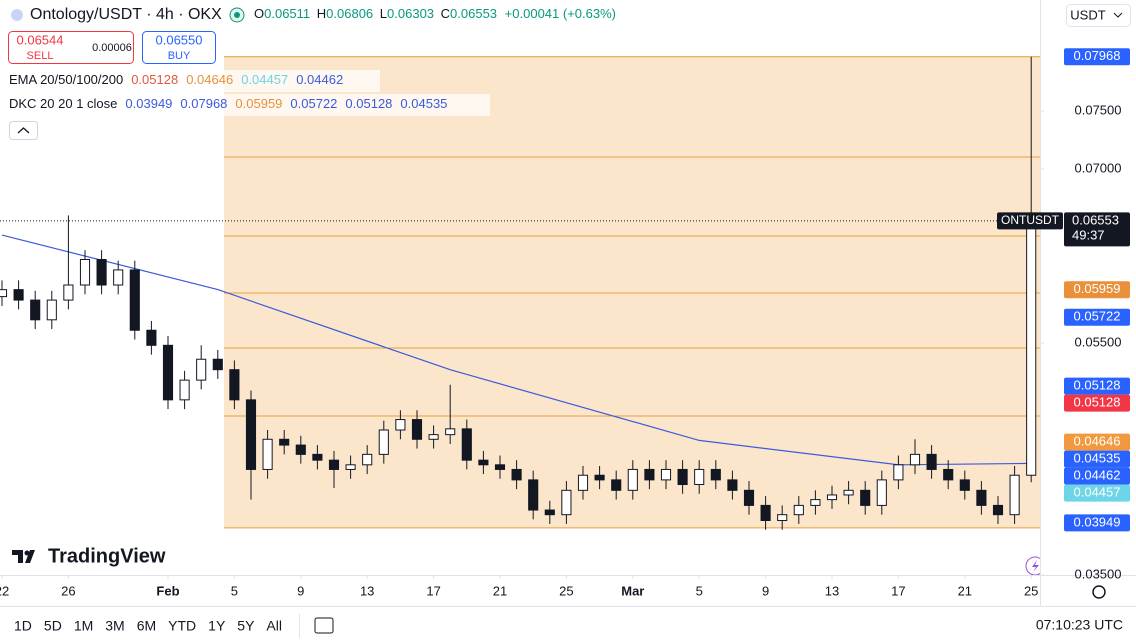 This screenshot has height=642, width=1136. What do you see at coordinates (1030, 220) in the screenshot?
I see `symbol-tag-label: ONTUSDT` at bounding box center [1030, 220].